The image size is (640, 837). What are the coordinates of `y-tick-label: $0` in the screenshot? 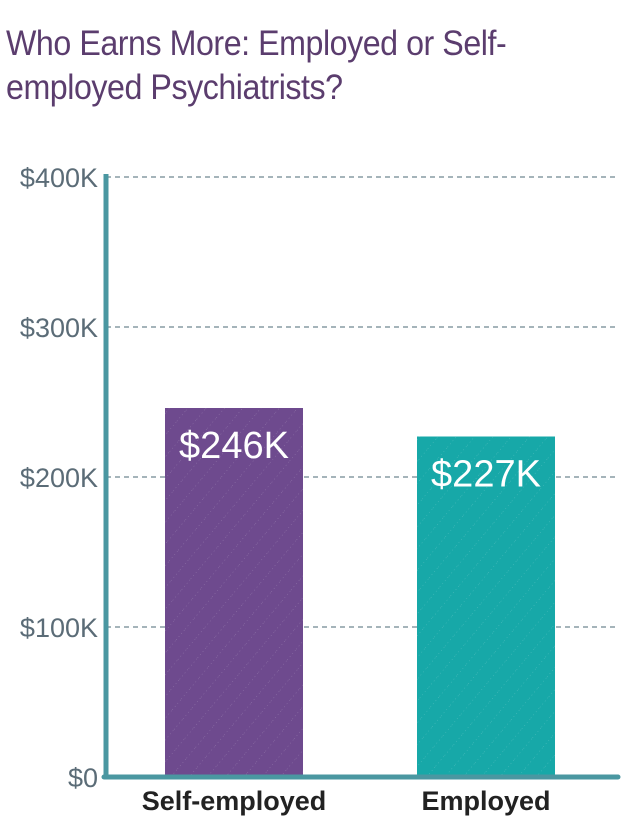 It's located at (83, 778).